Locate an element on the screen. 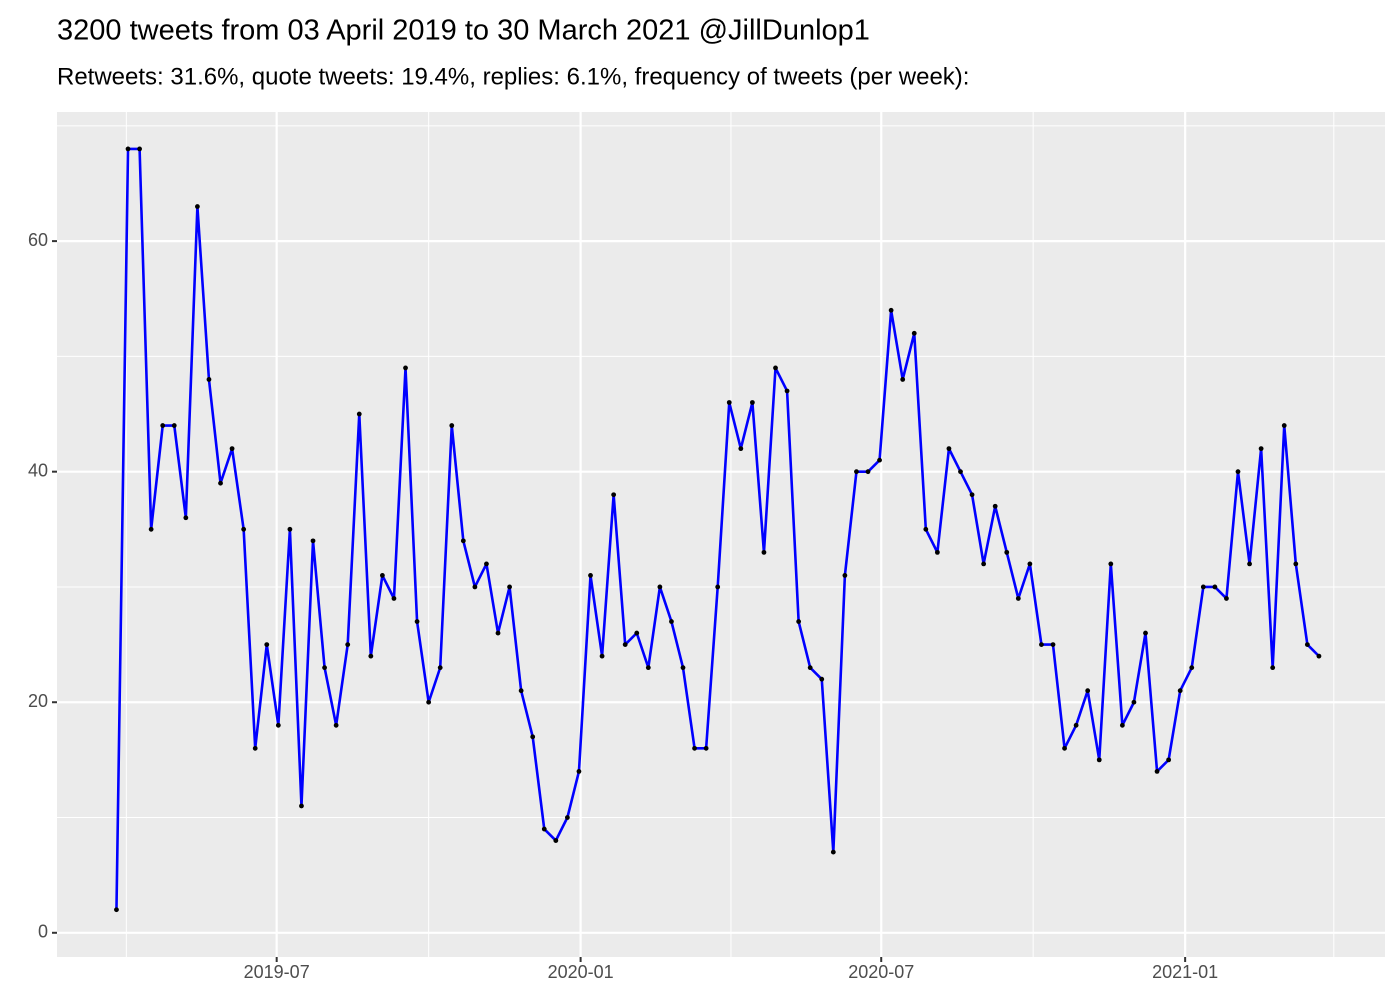  x-tick-label: 2020-07 is located at coordinates (881, 972).